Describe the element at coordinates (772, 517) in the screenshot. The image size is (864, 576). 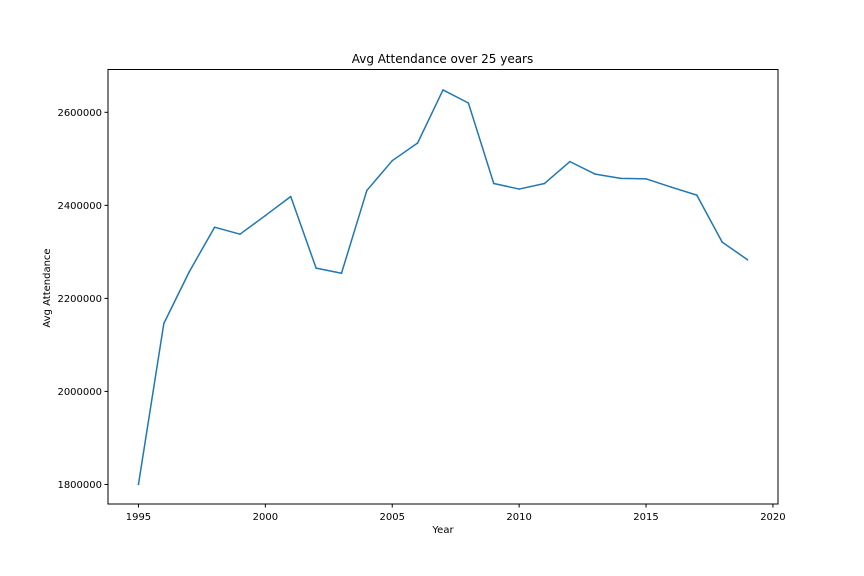
I see `x-tick-label-2020: 2020` at that location.